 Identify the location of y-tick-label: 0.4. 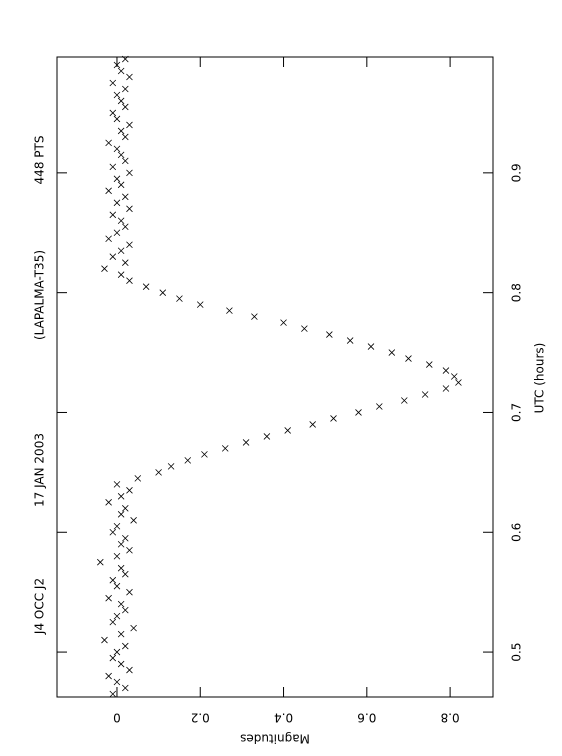
(283, 718).